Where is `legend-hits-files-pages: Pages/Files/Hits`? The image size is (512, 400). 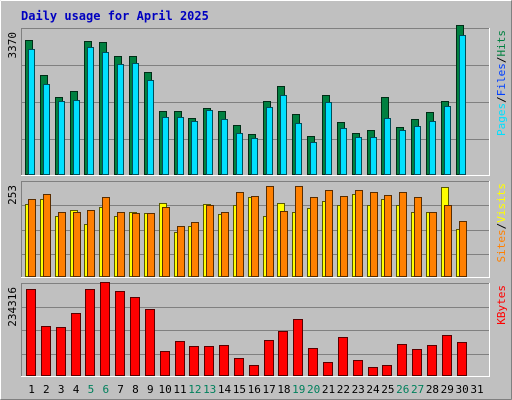
legend-hits-files-pages: Pages/Files/Hits is located at coordinates (501, 83).